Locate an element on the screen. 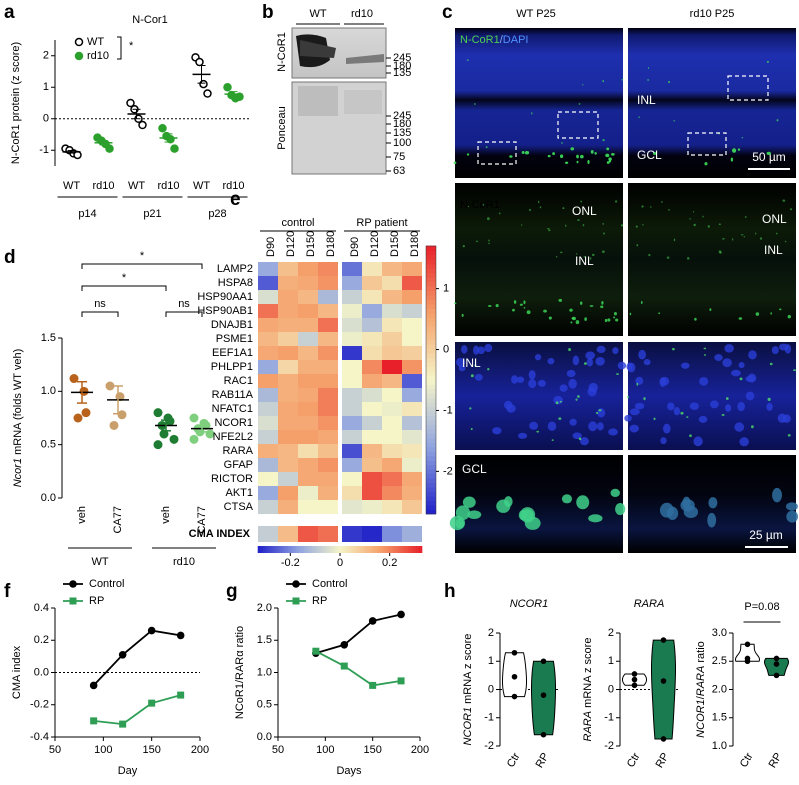 This screenshot has width=799, height=785. y-tick-label: -1 is located at coordinates (44, 150).